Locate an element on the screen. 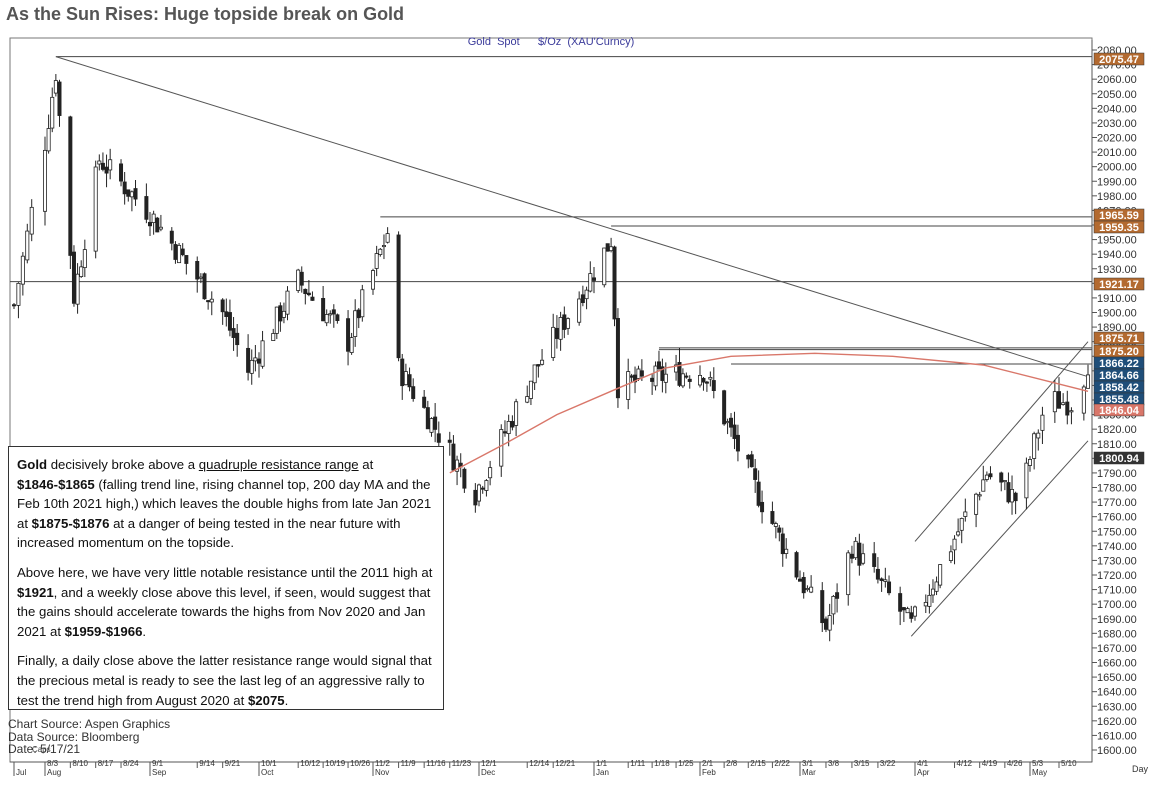 The width and height of the screenshot is (1152, 786). x-tick-label: 2/8 is located at coordinates (732, 763).